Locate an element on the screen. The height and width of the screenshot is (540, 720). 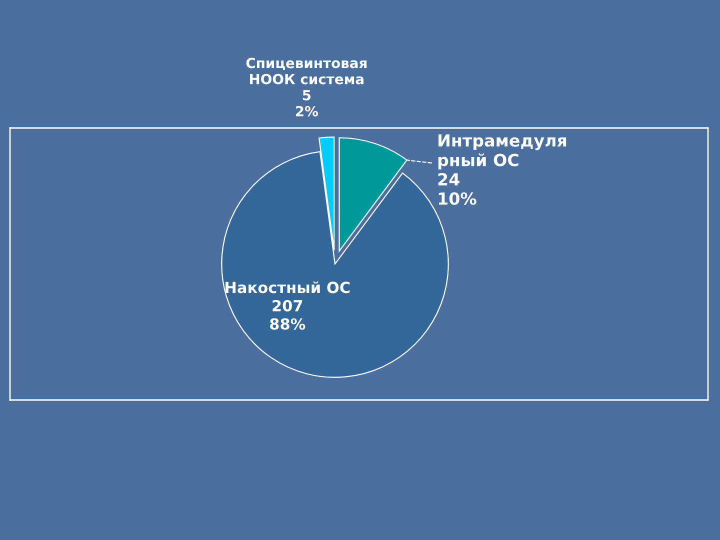
data-label: 207 88% is located at coordinates (288, 315).